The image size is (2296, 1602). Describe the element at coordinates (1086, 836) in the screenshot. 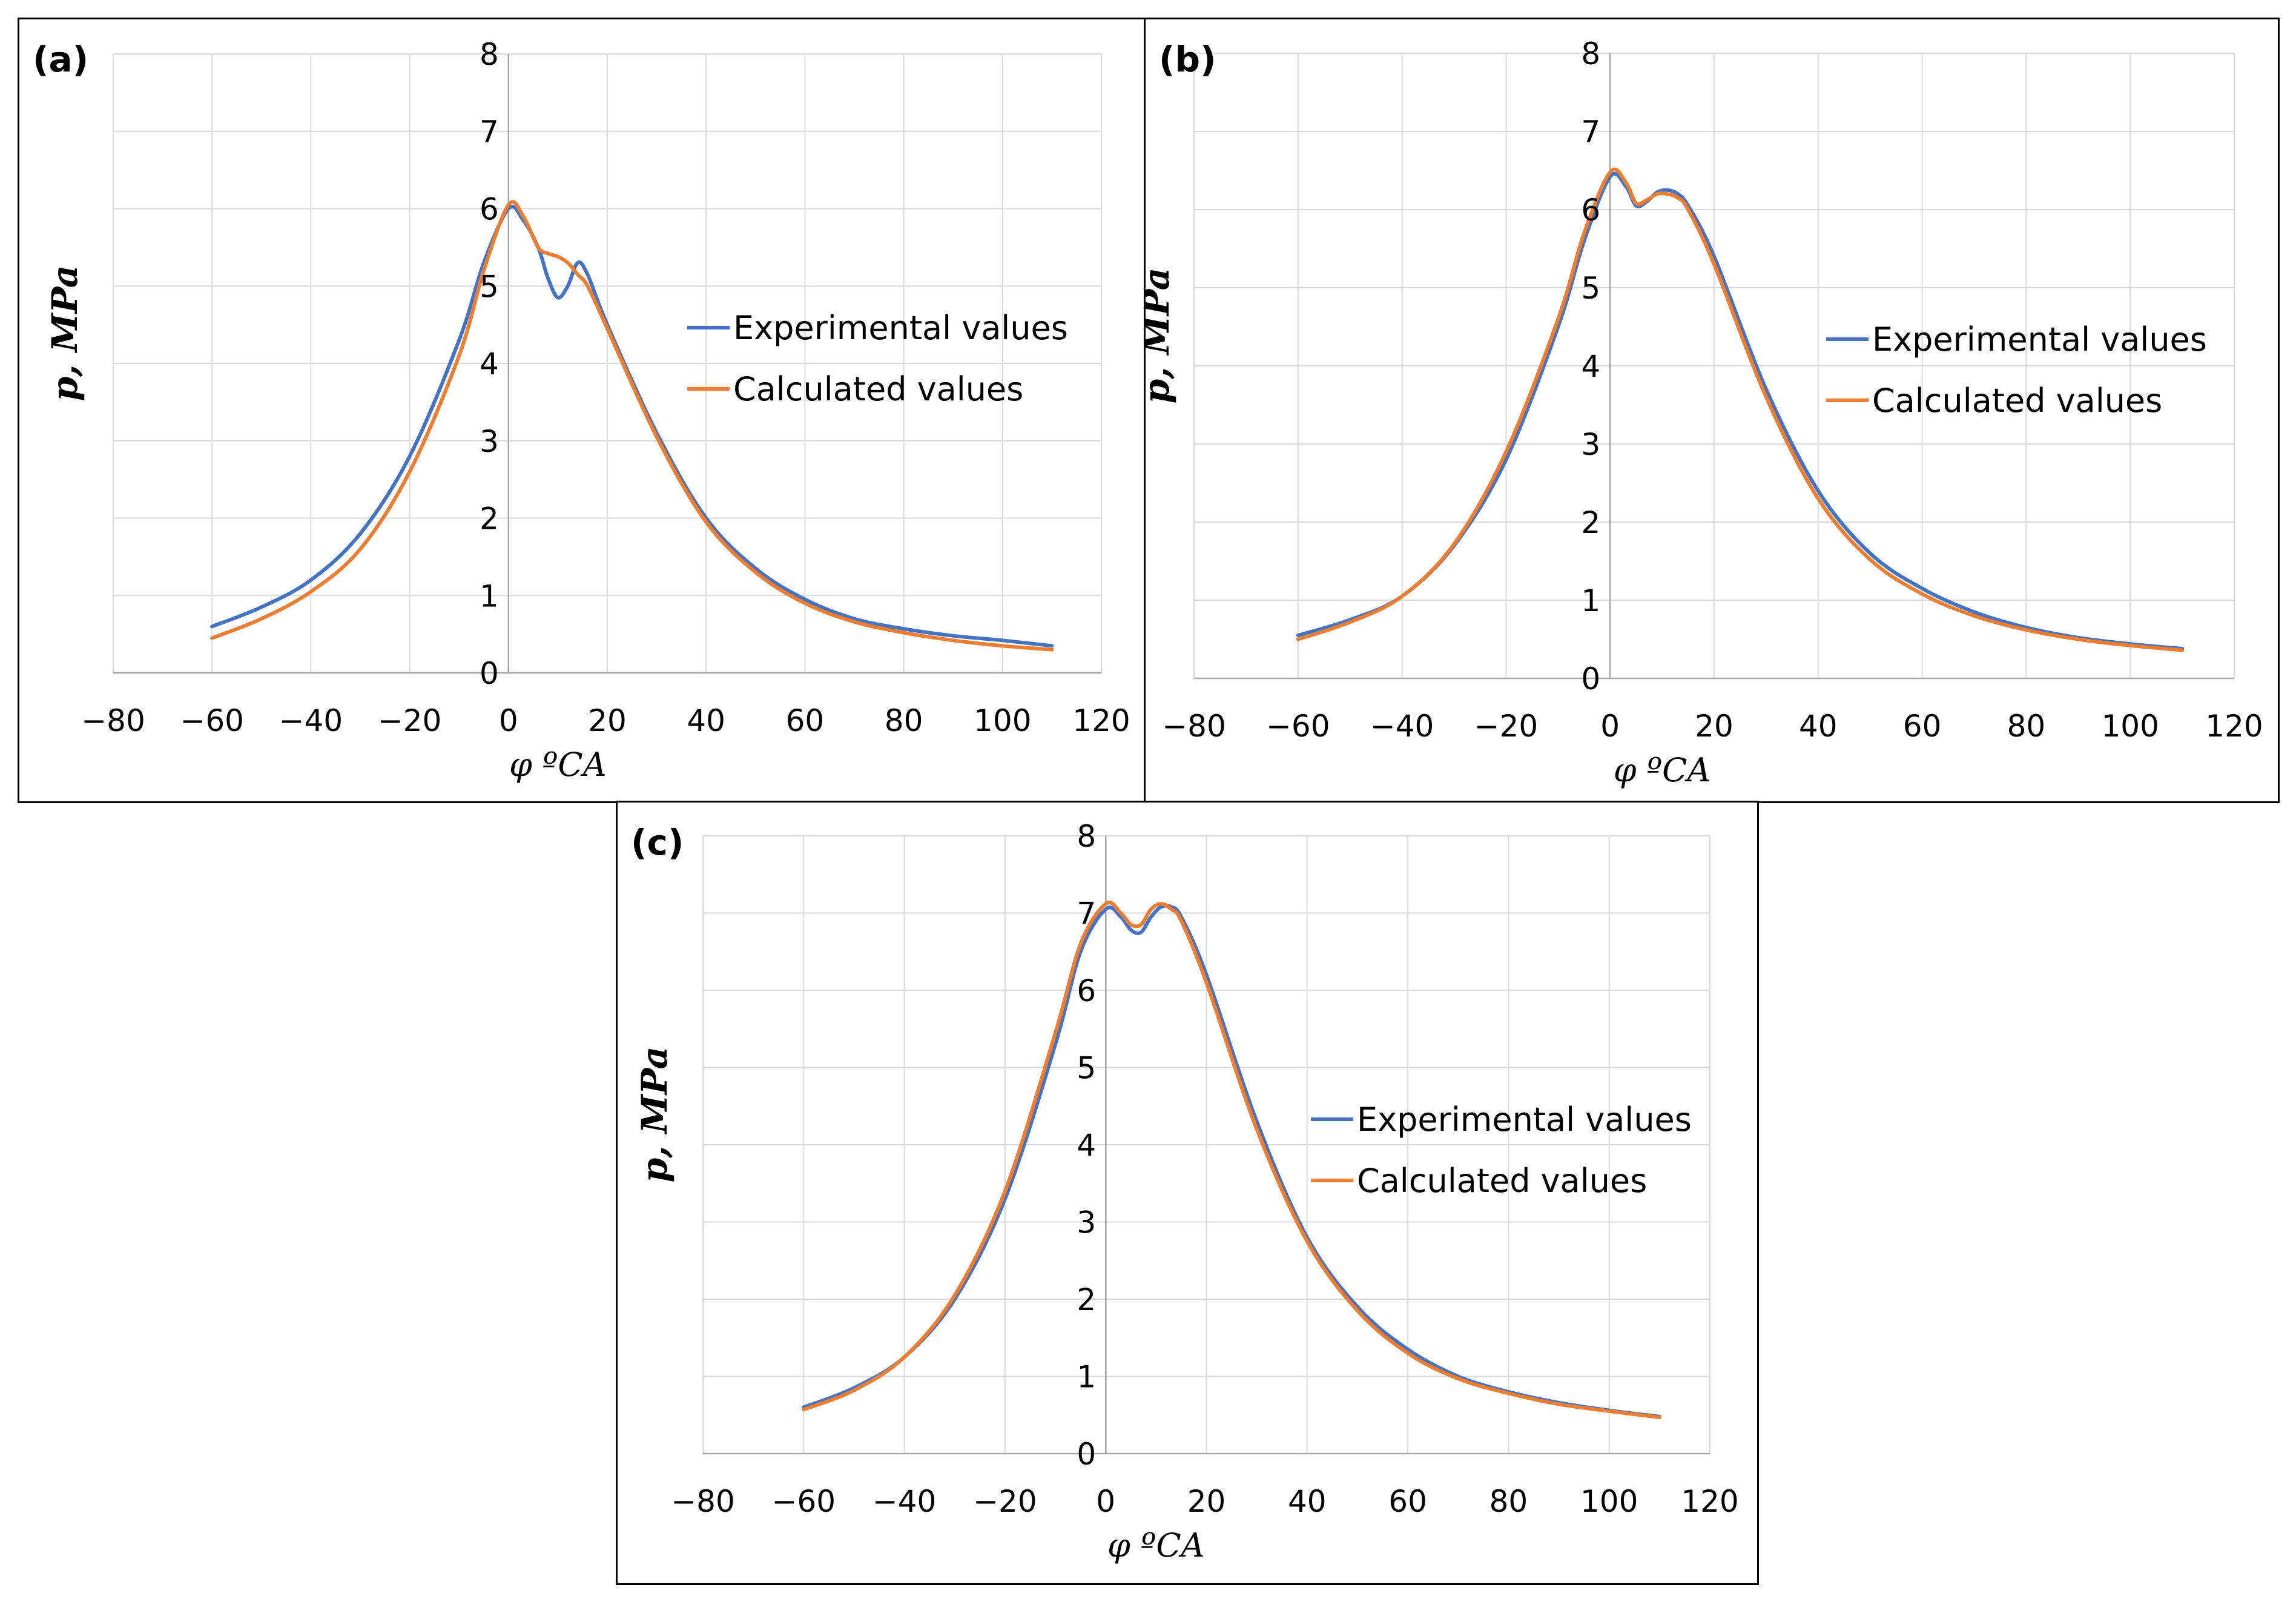

I see `y-tick-label-c: 8` at that location.